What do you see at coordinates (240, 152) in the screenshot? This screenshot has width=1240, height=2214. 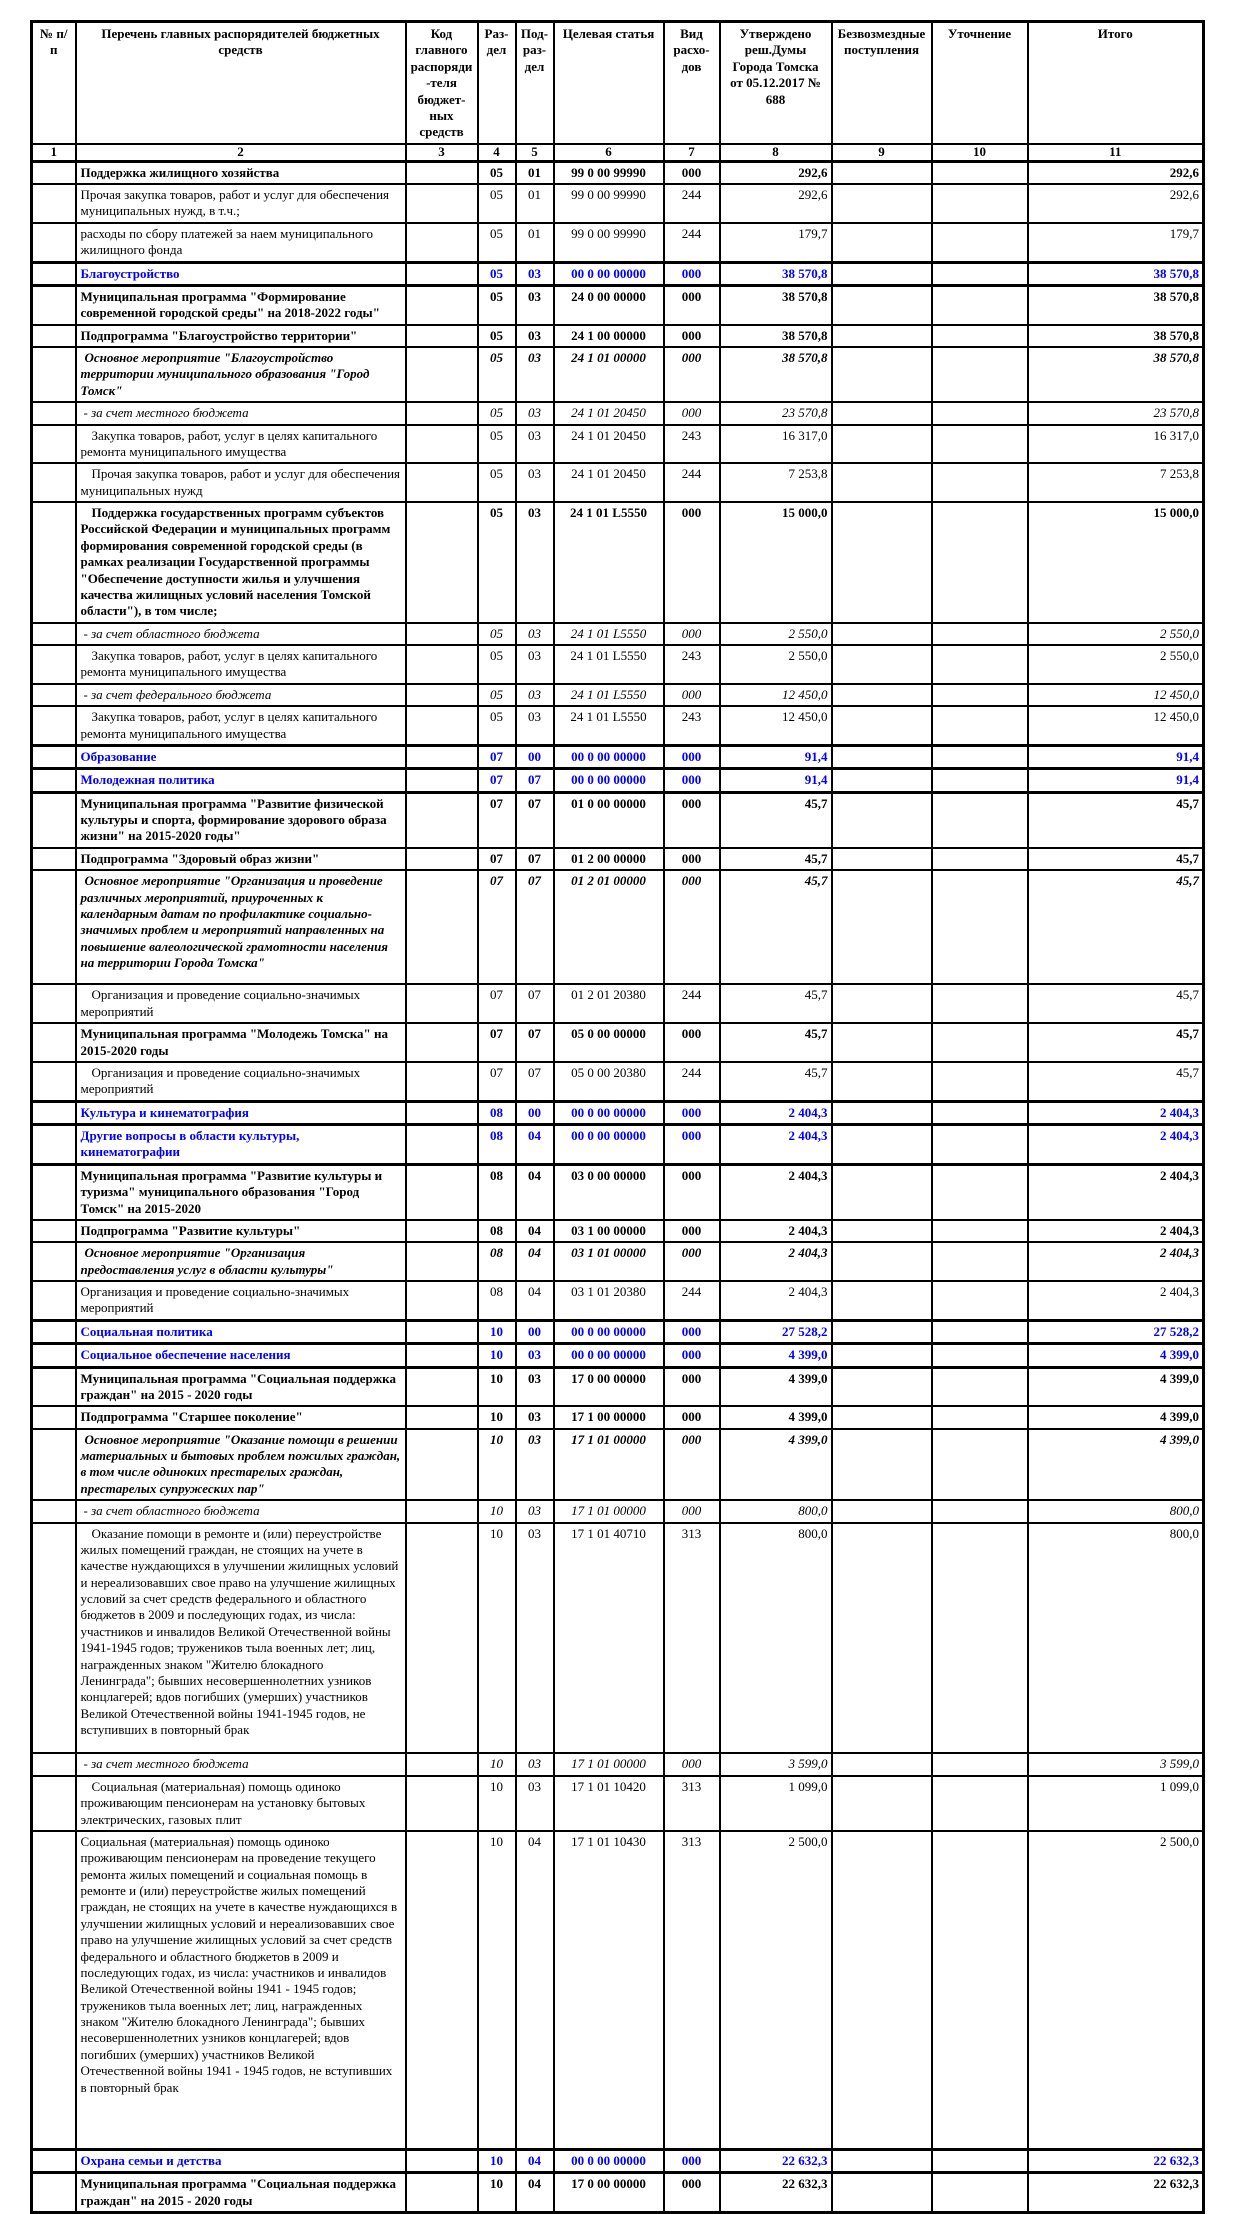 I see `column-number-name: 2` at bounding box center [240, 152].